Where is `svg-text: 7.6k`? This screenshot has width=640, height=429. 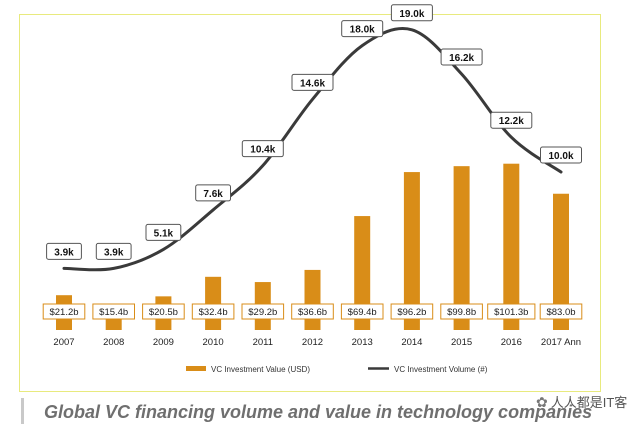 svg-text: 7.6k is located at coordinates (213, 194).